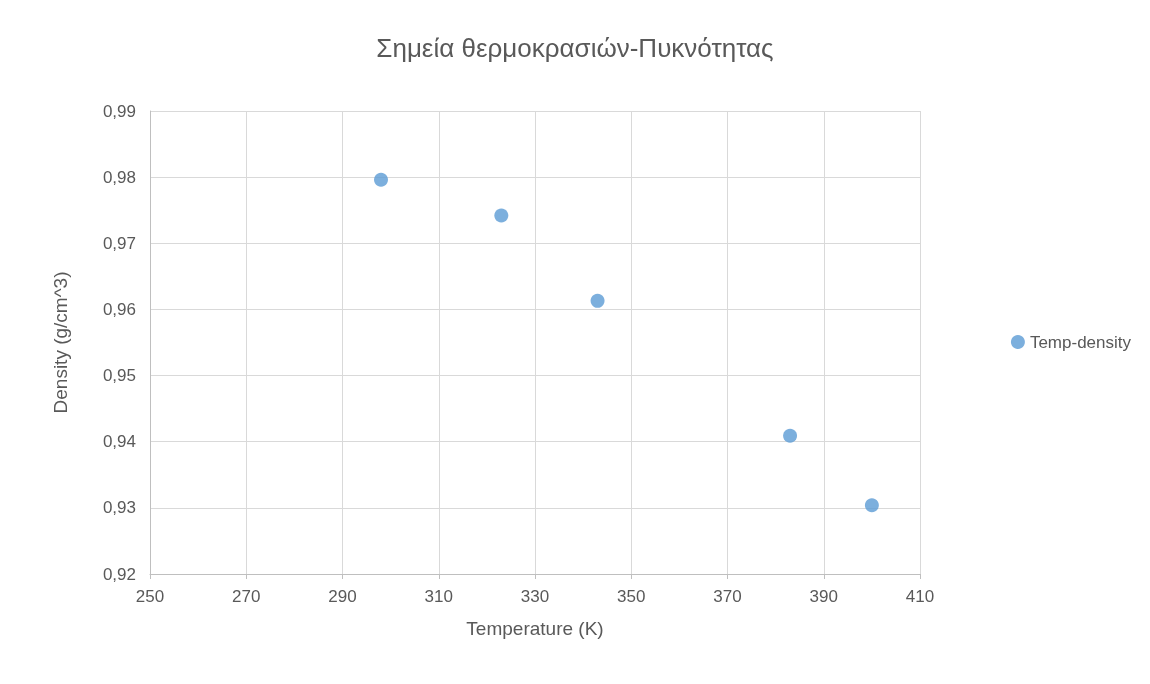  Describe the element at coordinates (631, 596) in the screenshot. I see `x-tick-label: 350` at that location.